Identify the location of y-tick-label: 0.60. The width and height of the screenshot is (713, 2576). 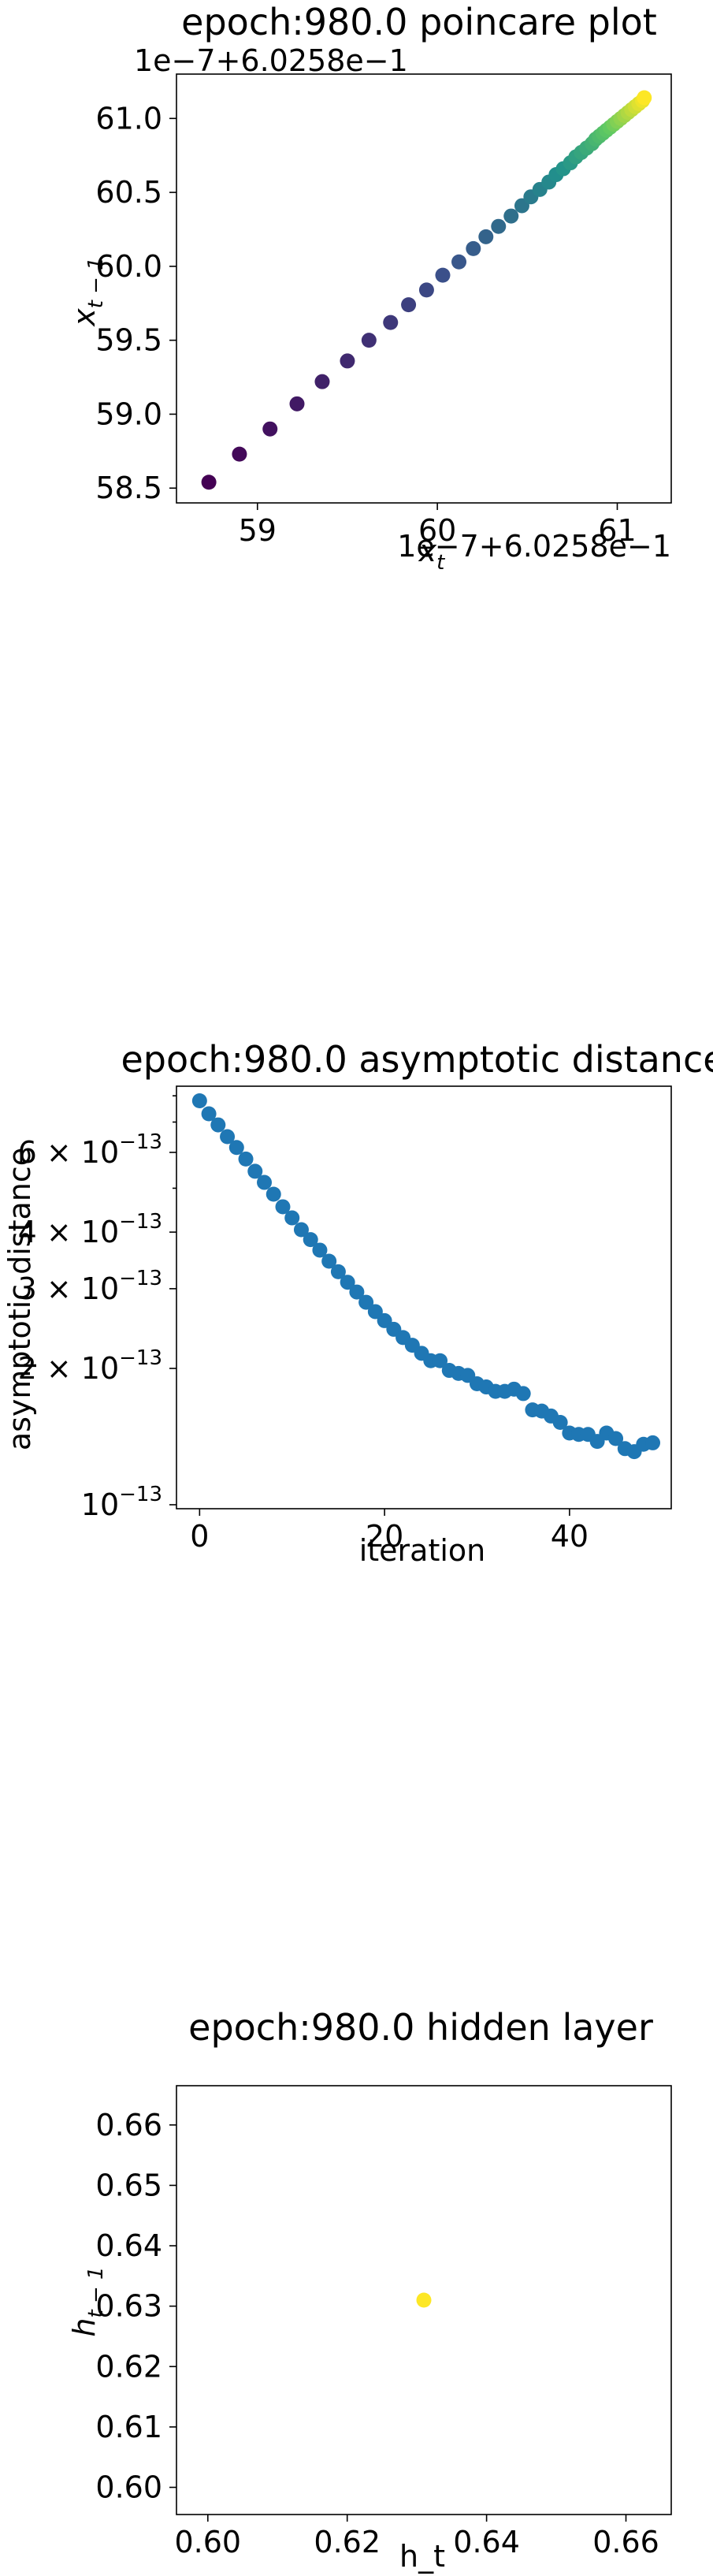
(129, 2487).